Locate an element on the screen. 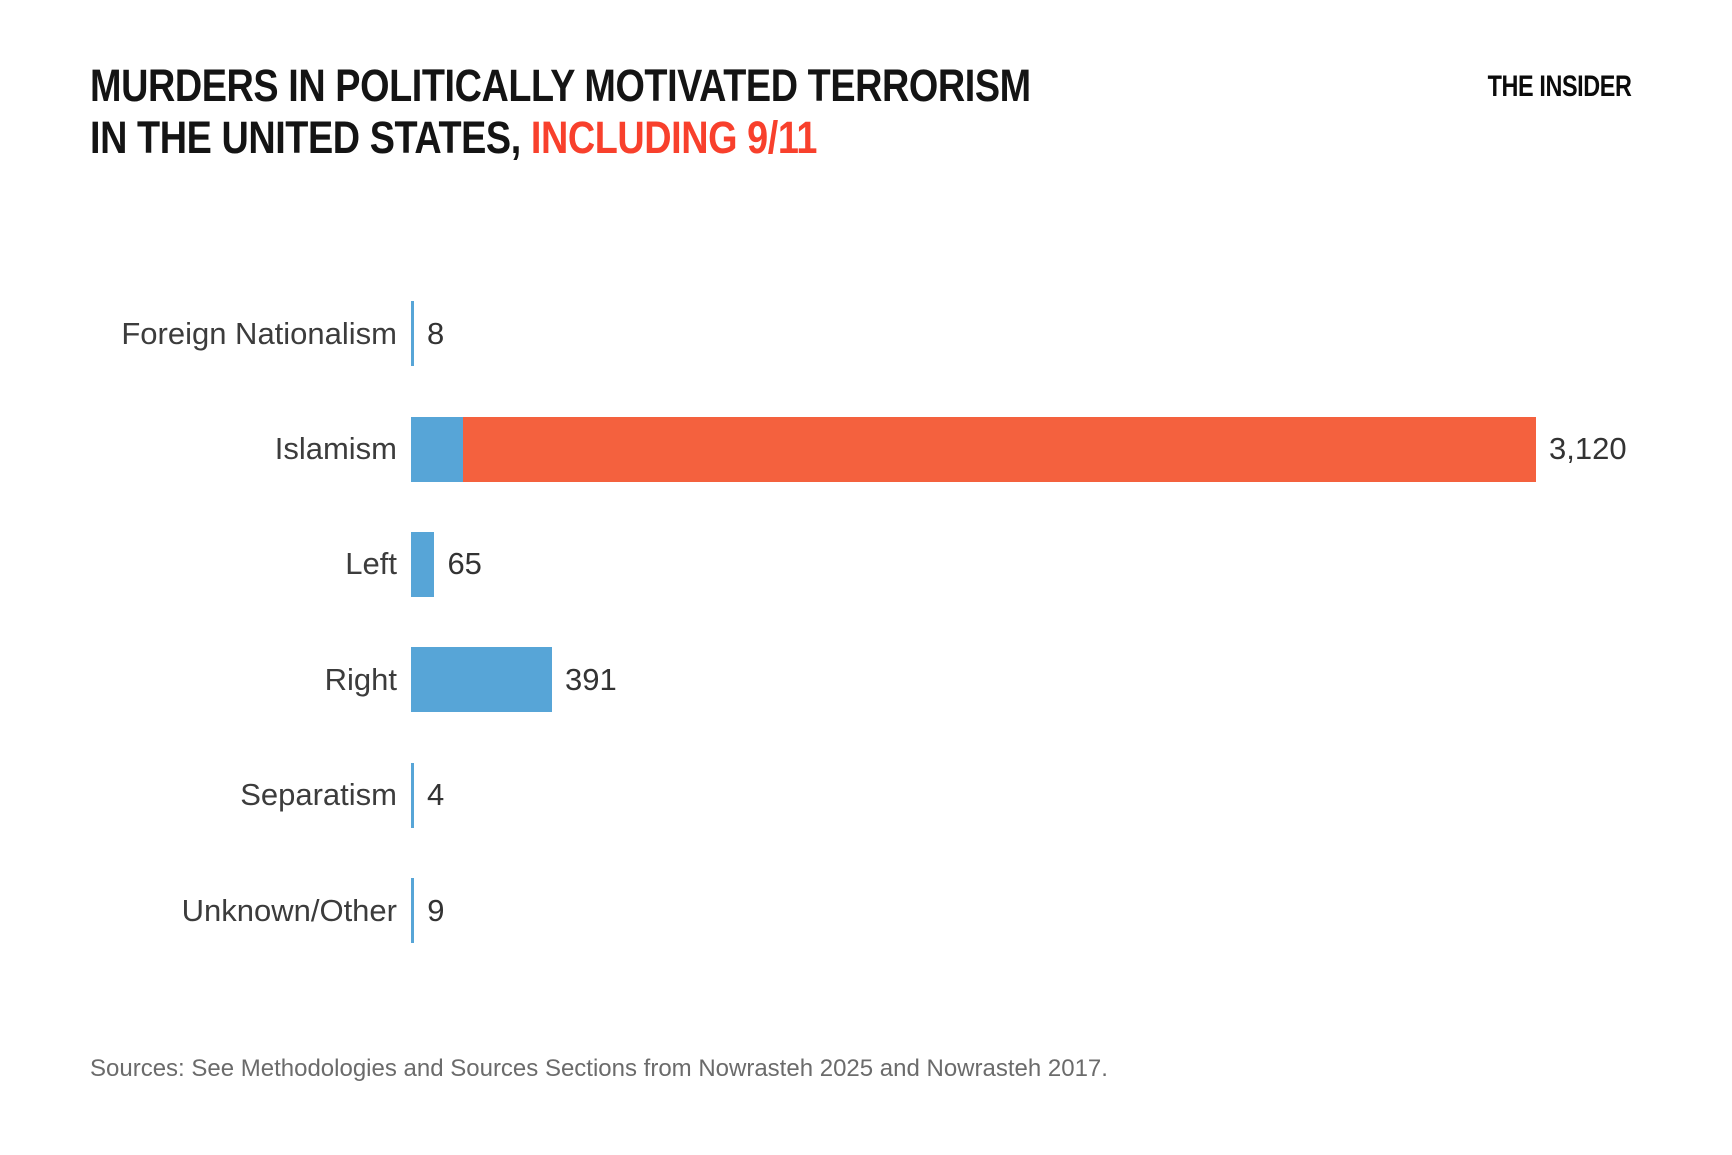 The width and height of the screenshot is (1732, 1155). chart-row: Right 391 is located at coordinates (866, 679).